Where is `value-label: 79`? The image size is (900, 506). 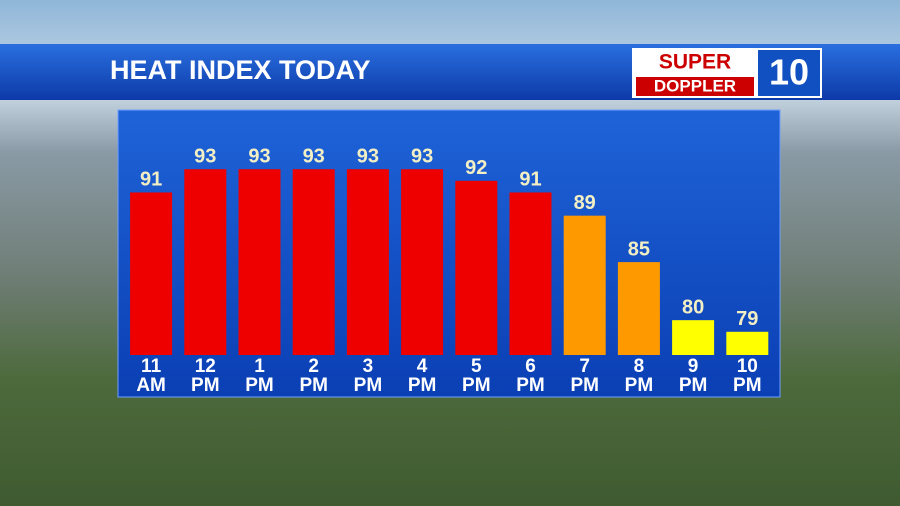
value-label: 79 is located at coordinates (747, 319).